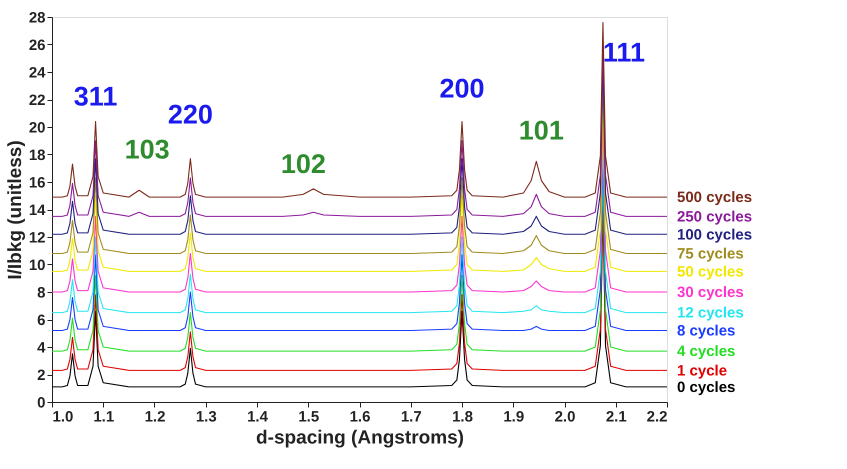 The height and width of the screenshot is (469, 847). What do you see at coordinates (541, 130) in the screenshot?
I see `annotation: 101` at bounding box center [541, 130].